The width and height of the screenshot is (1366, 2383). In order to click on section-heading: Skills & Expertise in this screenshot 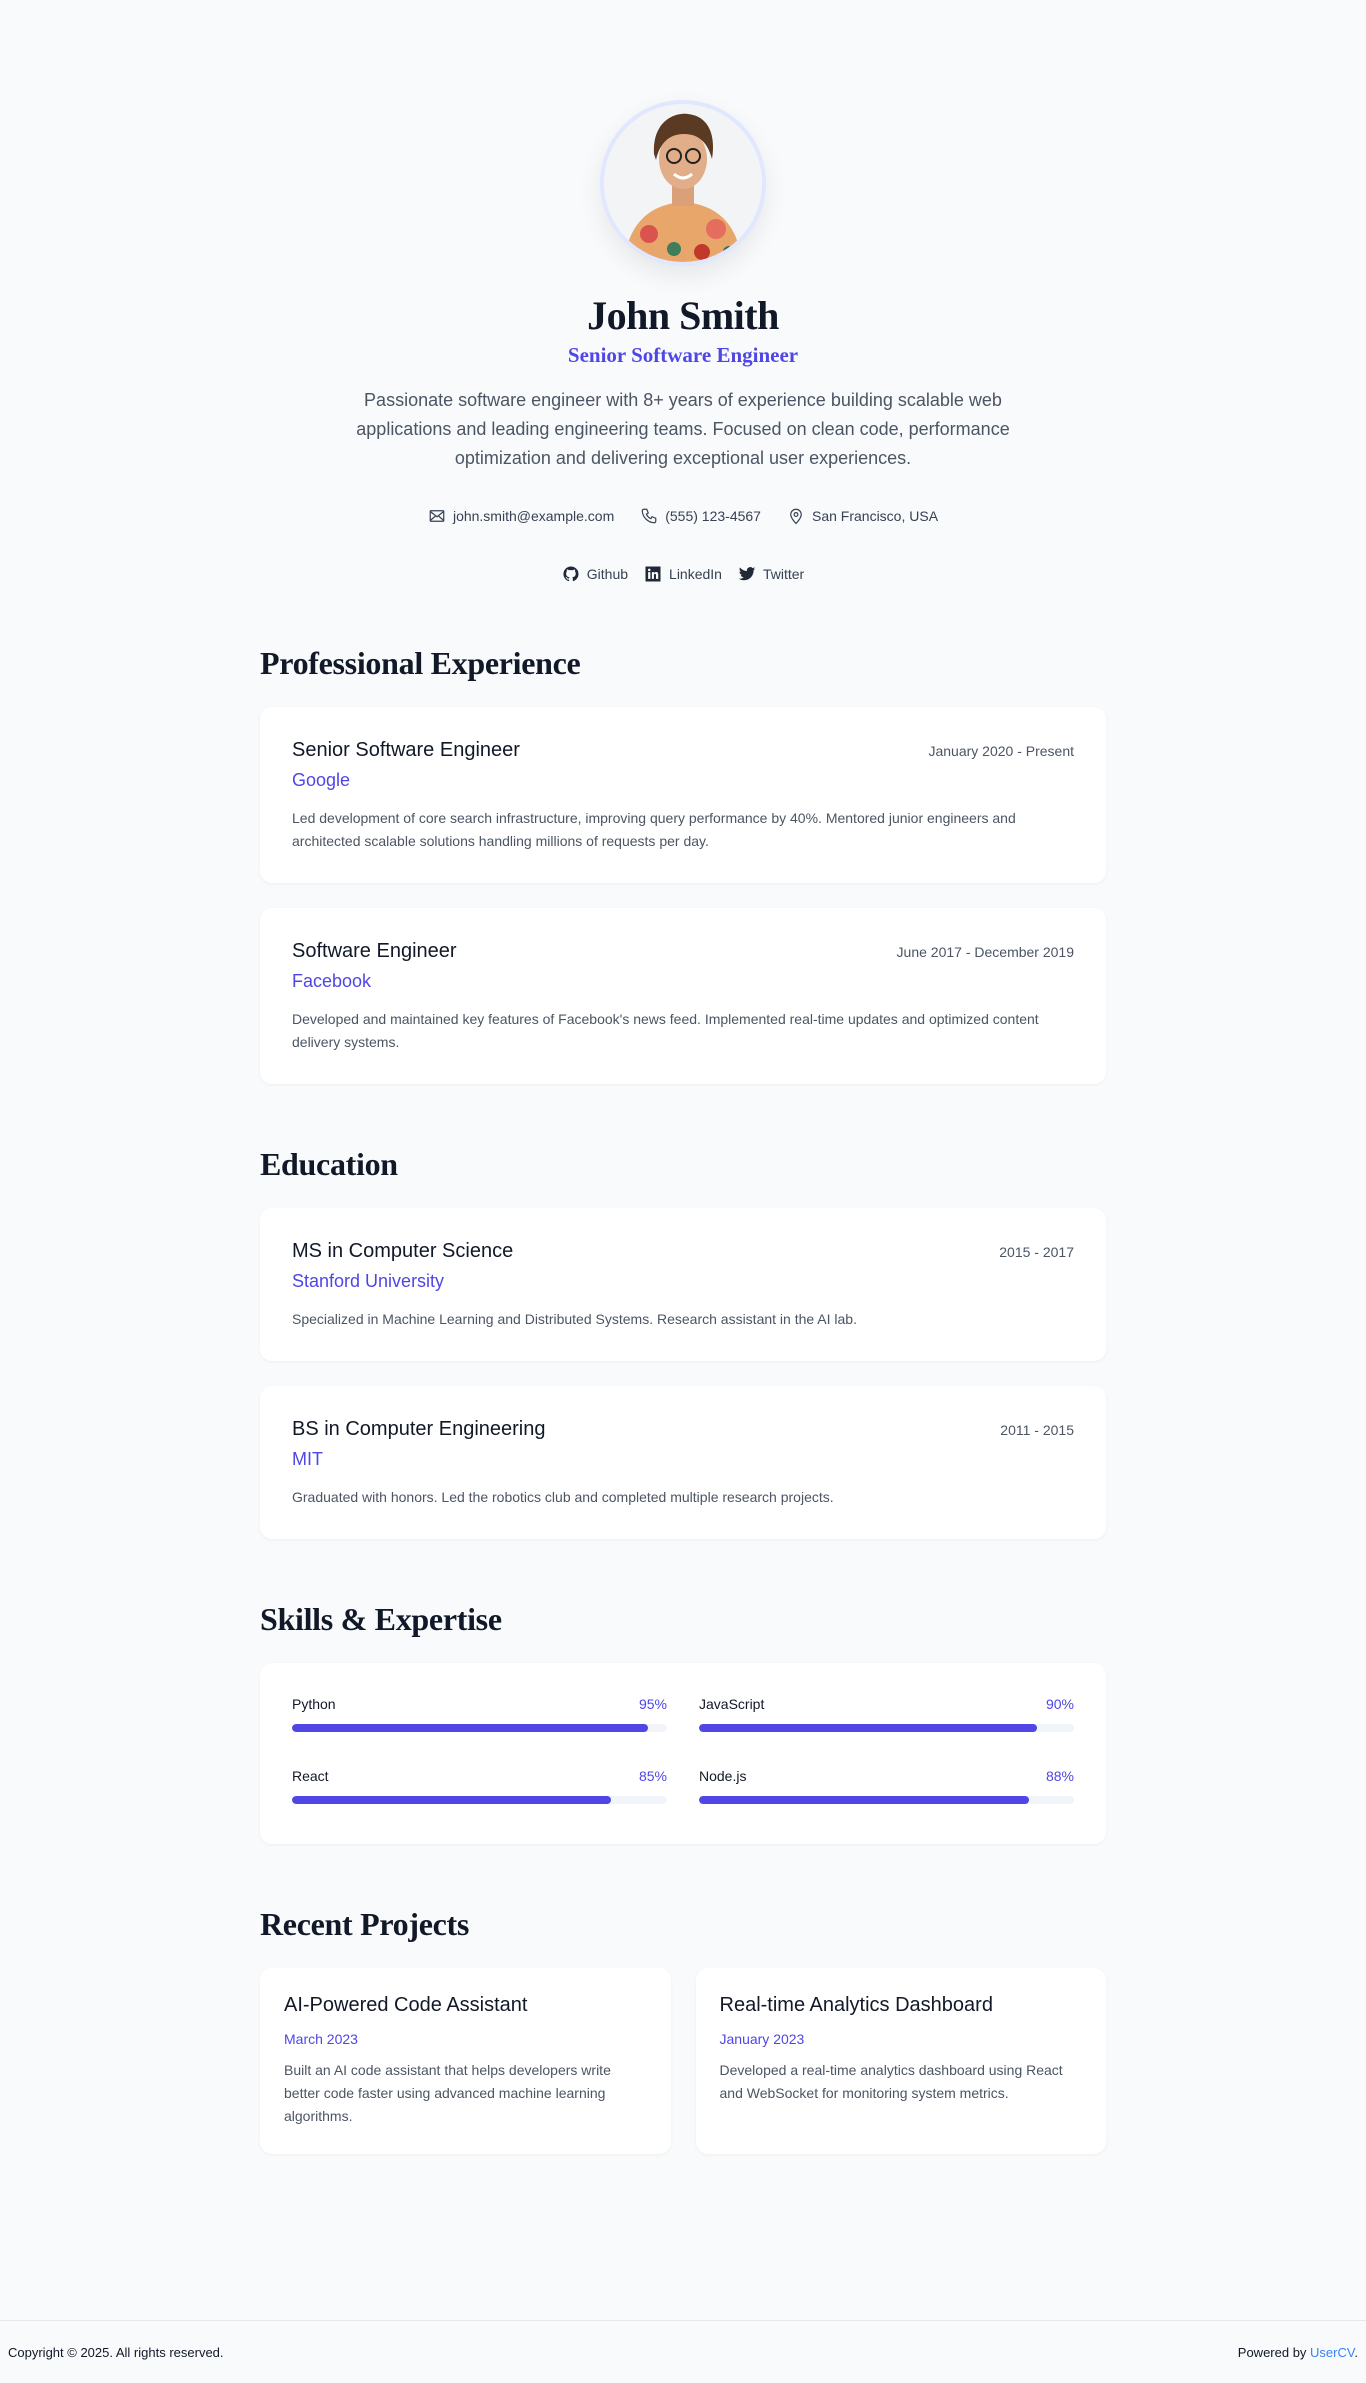, I will do `click(381, 1619)`.